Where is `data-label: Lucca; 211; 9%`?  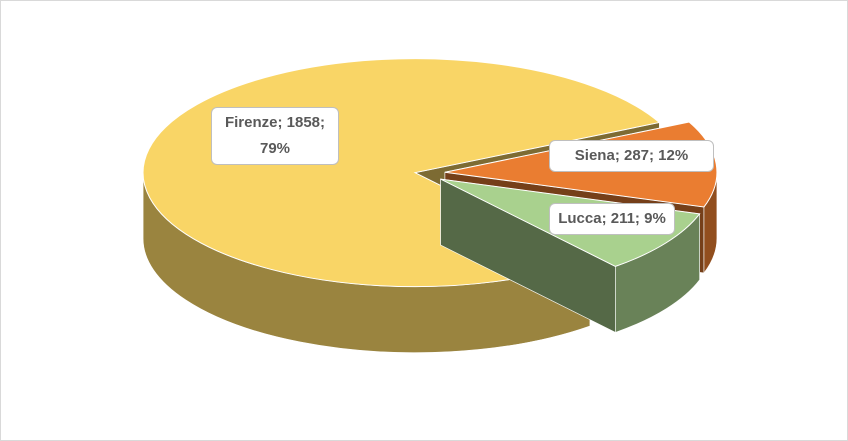
data-label: Lucca; 211; 9% is located at coordinates (612, 219).